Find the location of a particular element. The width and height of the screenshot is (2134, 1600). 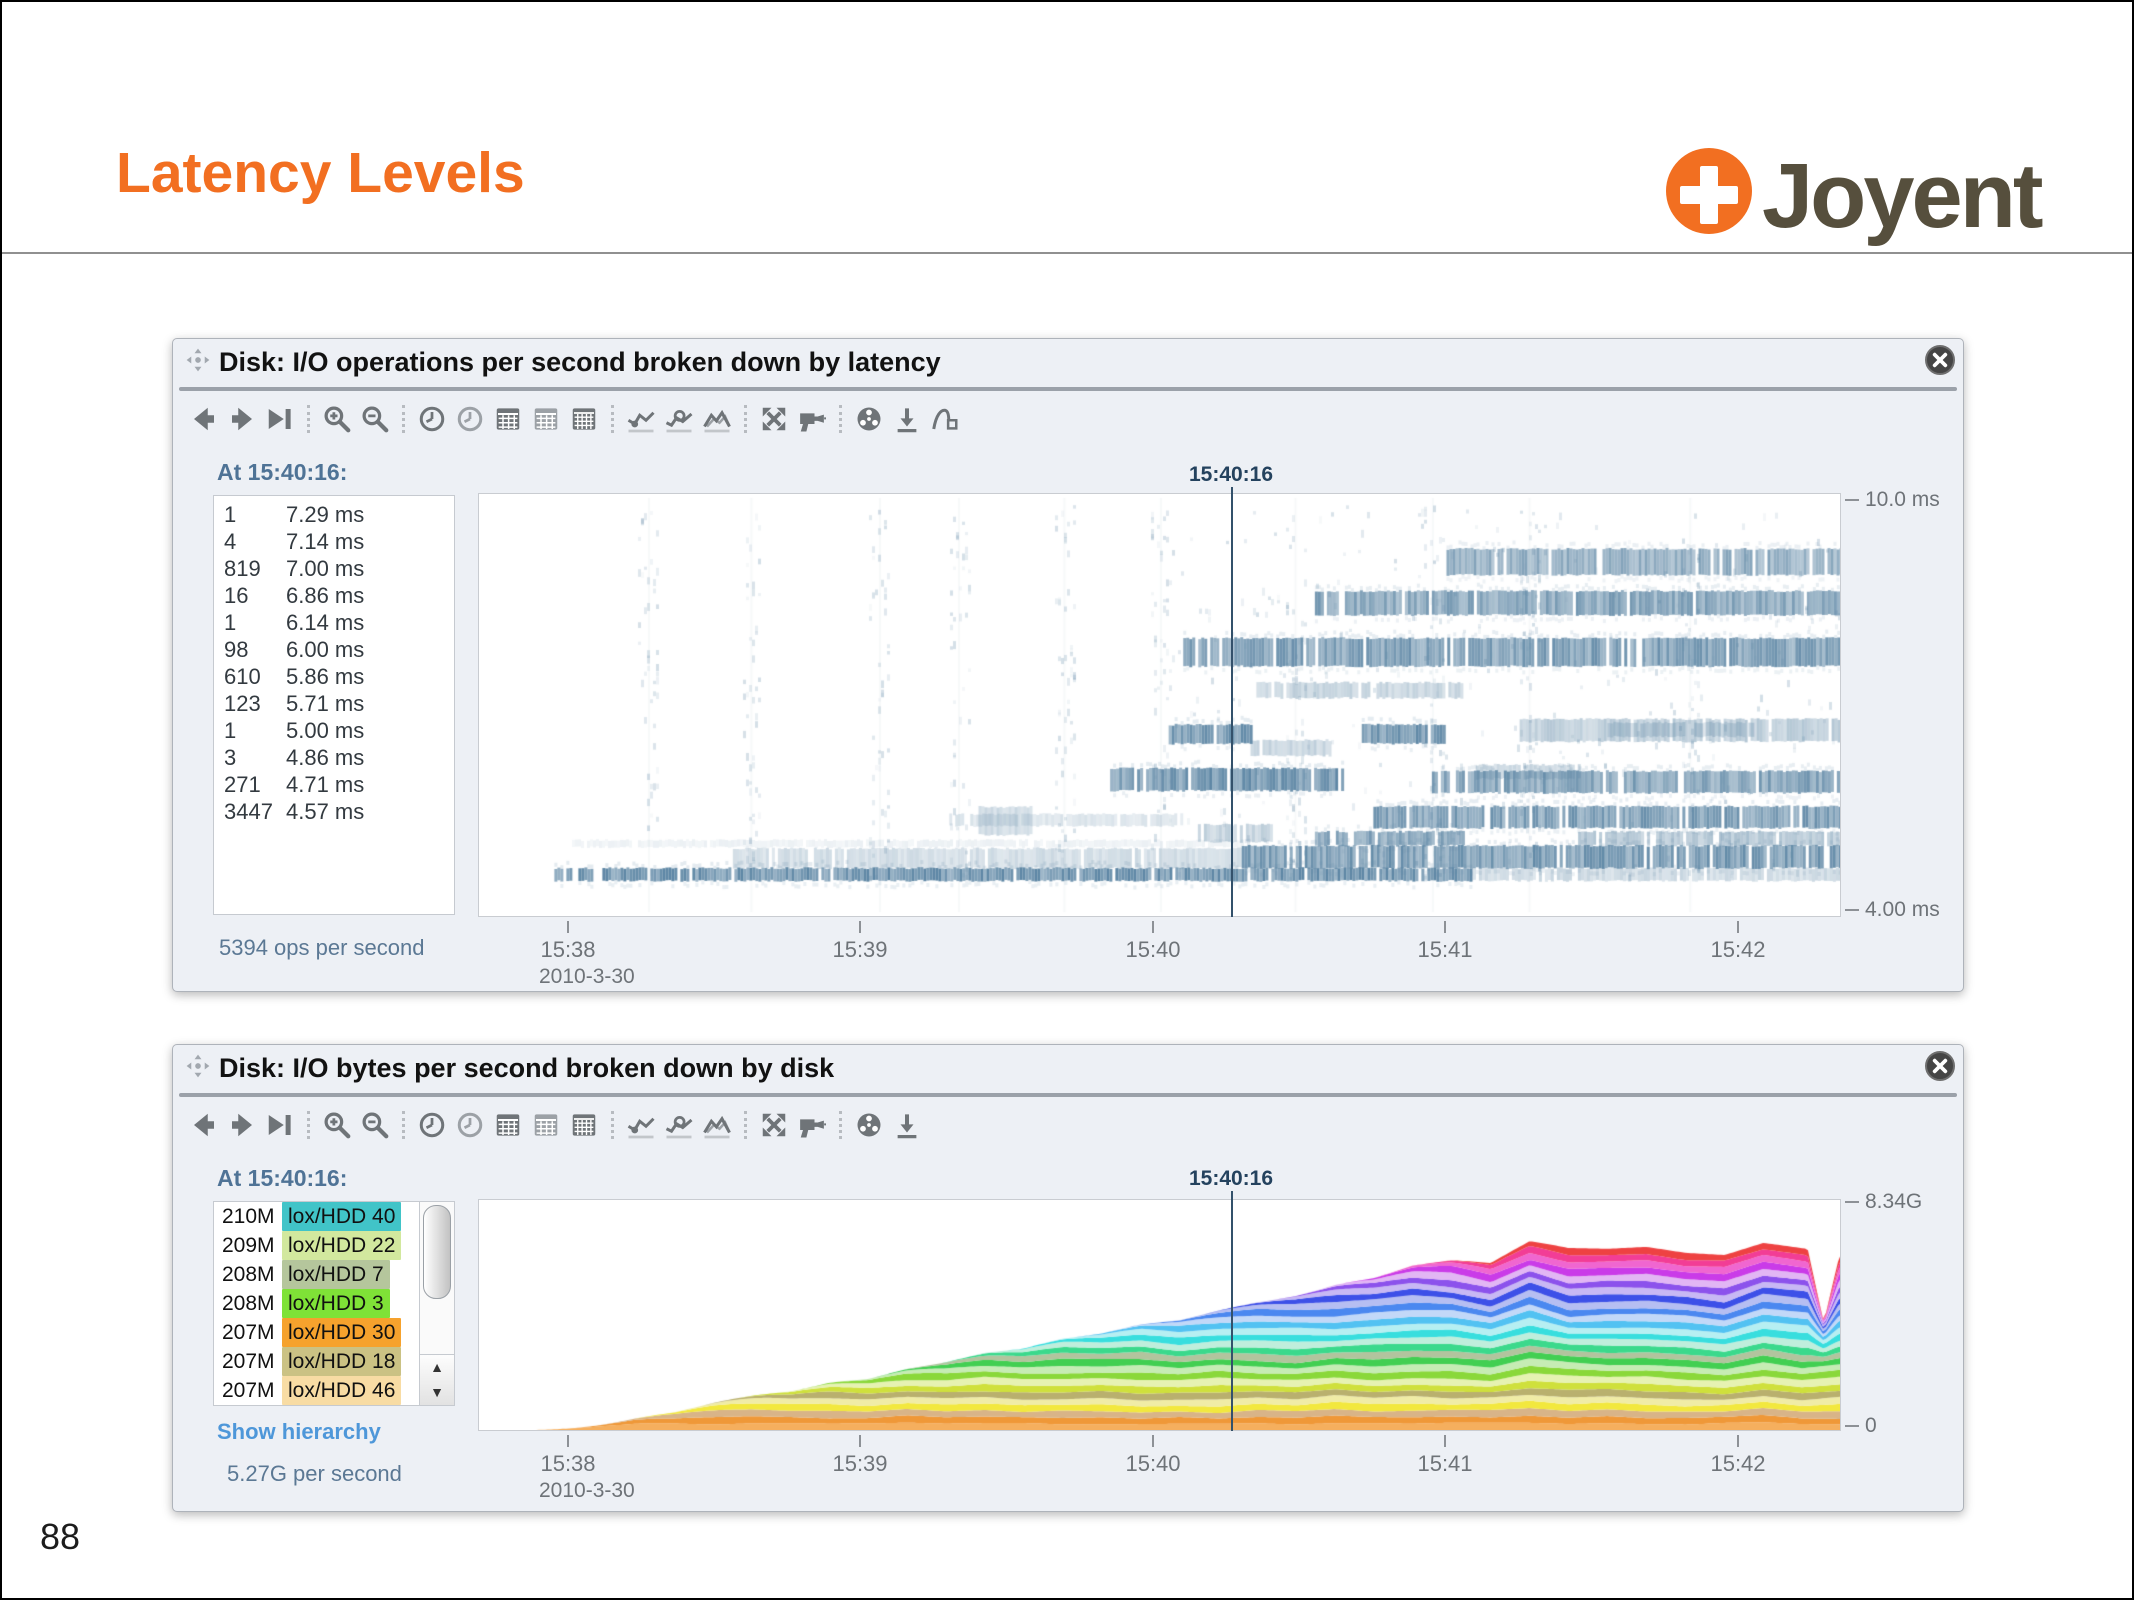

zoom-out-icon is located at coordinates (375, 419).